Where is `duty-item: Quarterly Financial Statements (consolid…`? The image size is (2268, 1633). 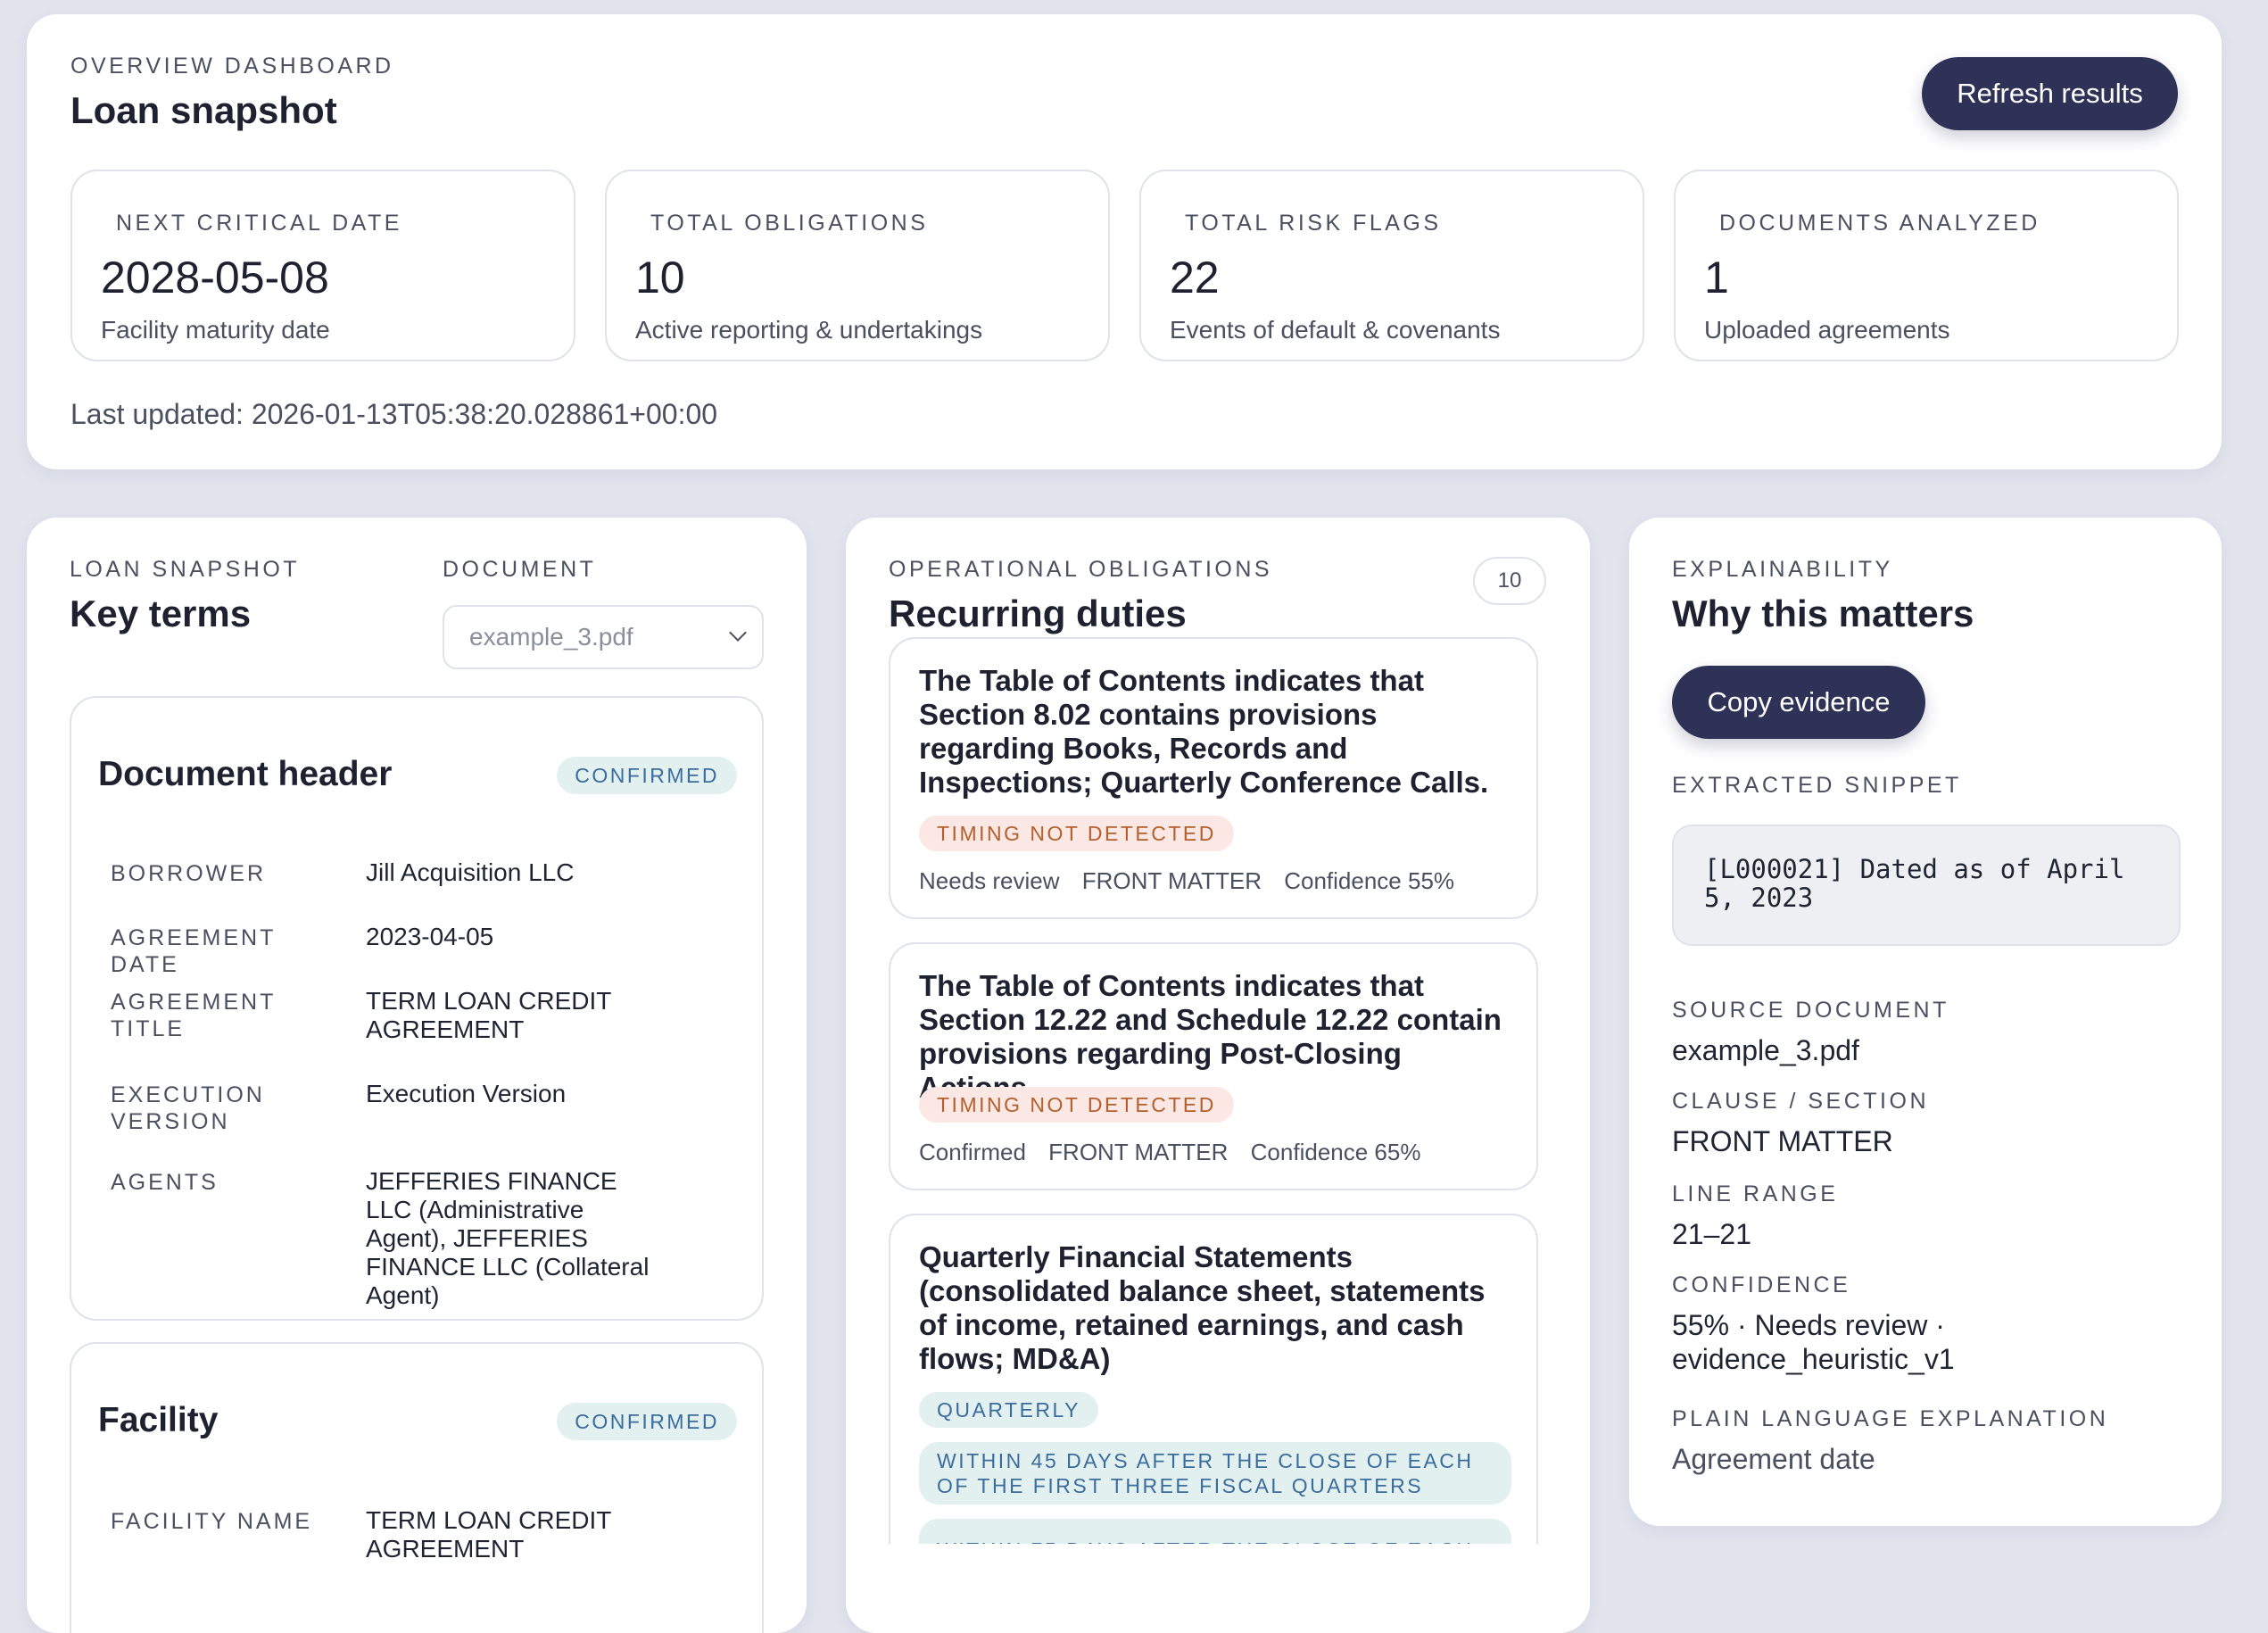 duty-item: Quarterly Financial Statements (consolid… is located at coordinates (1213, 1379).